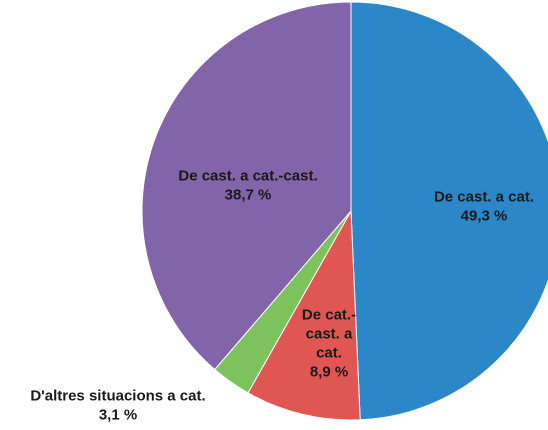 This screenshot has height=430, width=548. What do you see at coordinates (118, 415) in the screenshot?
I see `slice-value-label: 3,1 %` at bounding box center [118, 415].